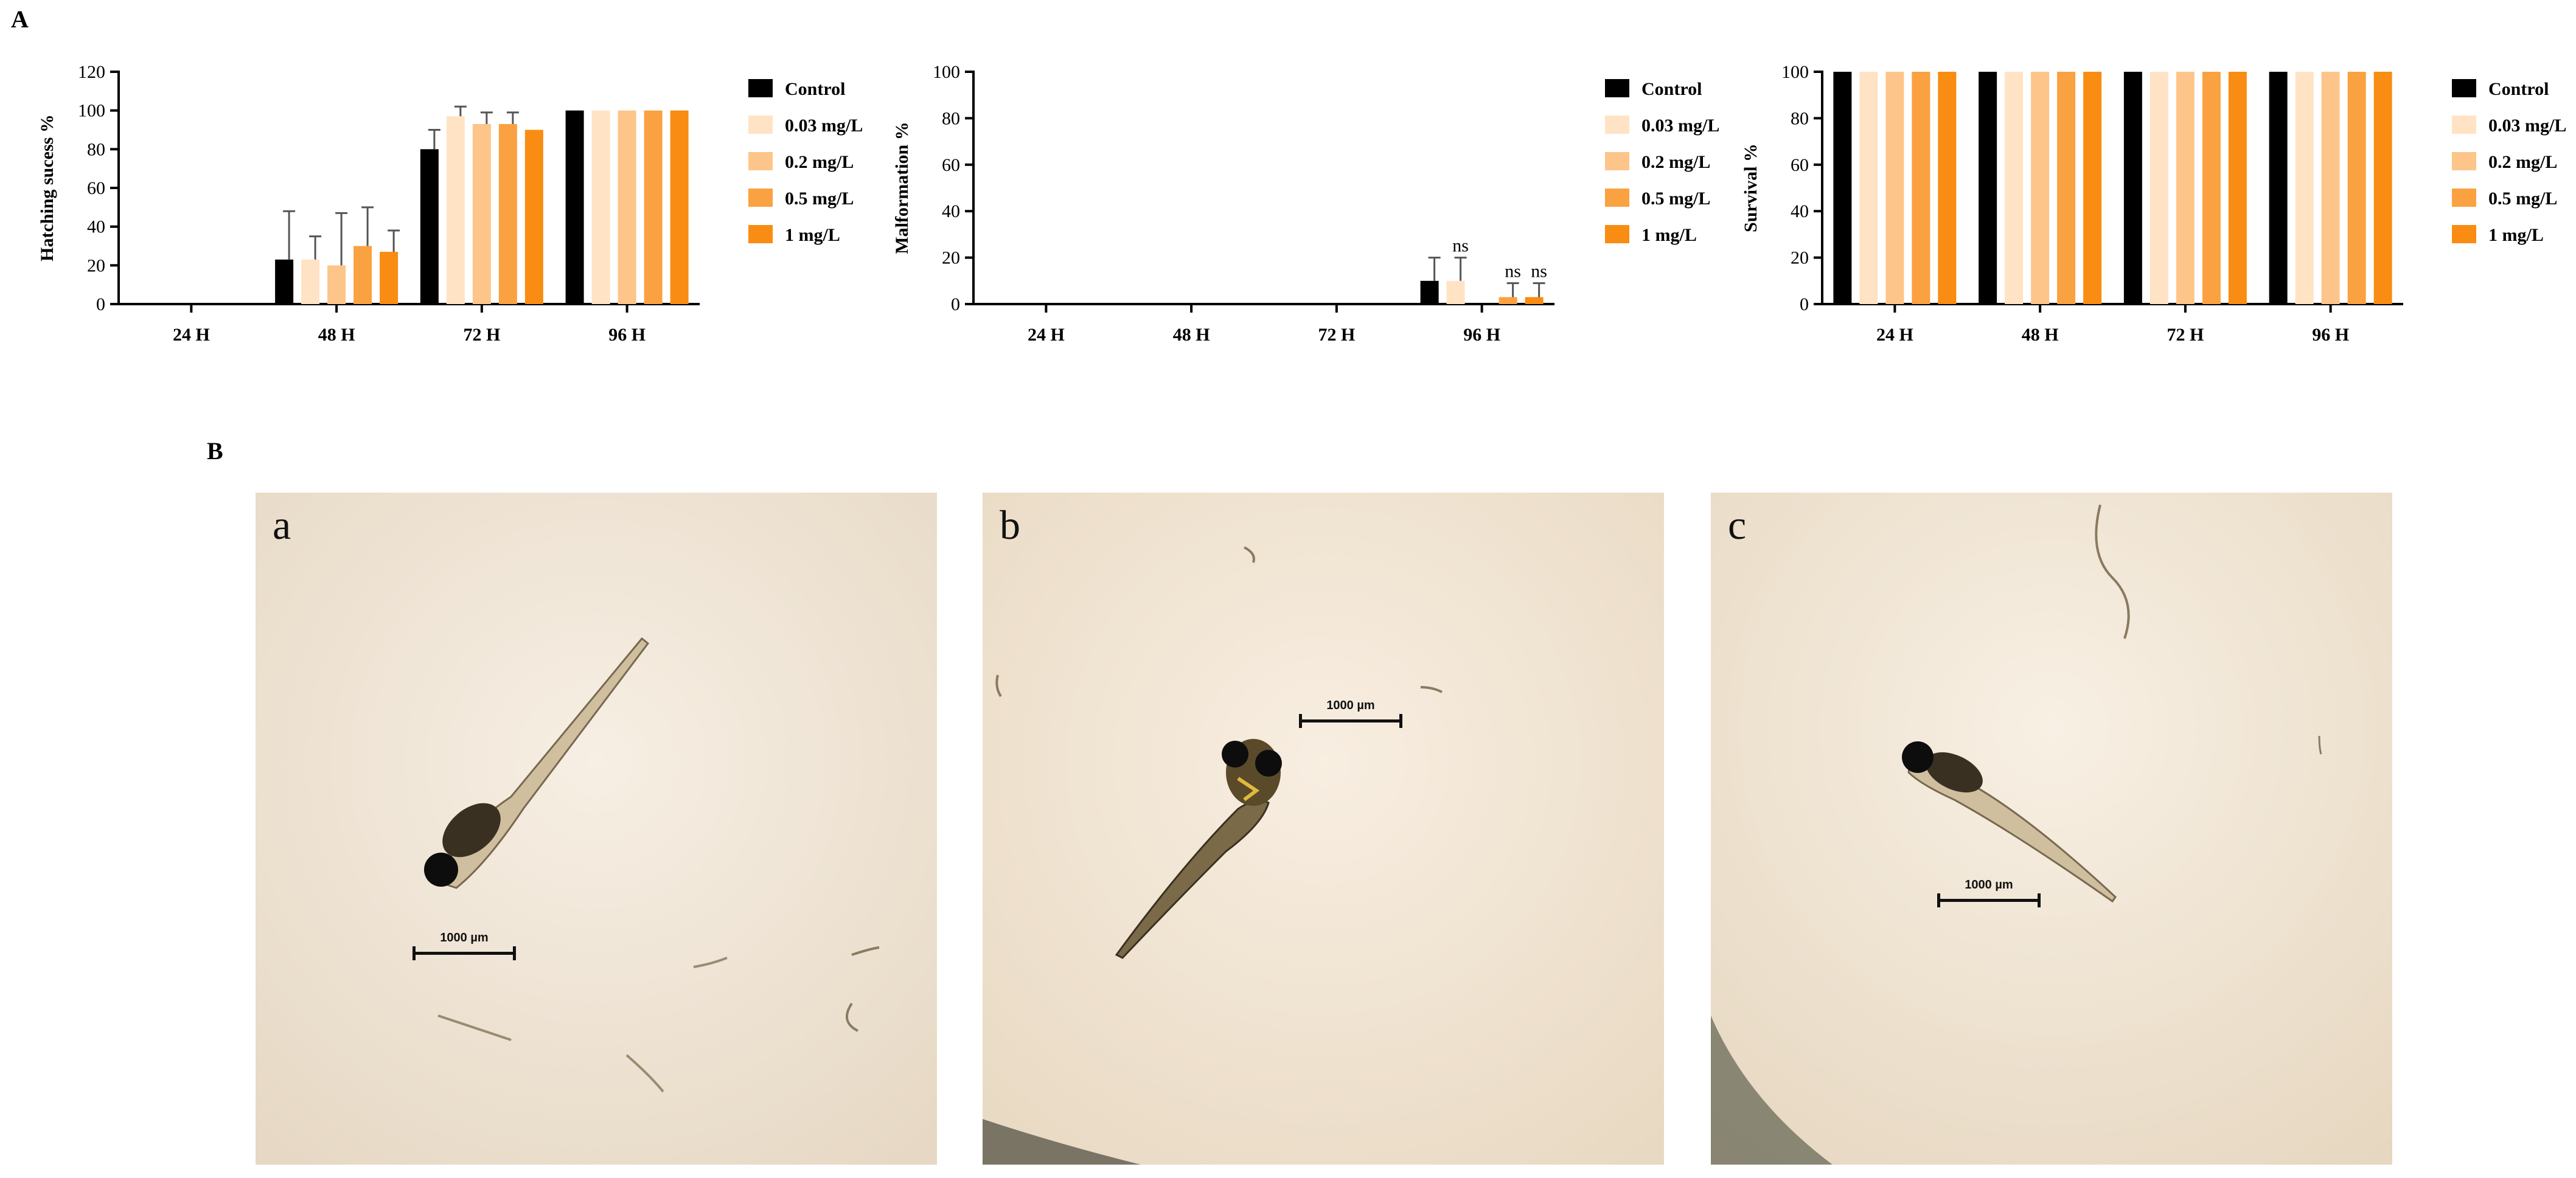 The image size is (2576, 1178). What do you see at coordinates (1010, 525) in the screenshot?
I see `photo-letter-b: b` at bounding box center [1010, 525].